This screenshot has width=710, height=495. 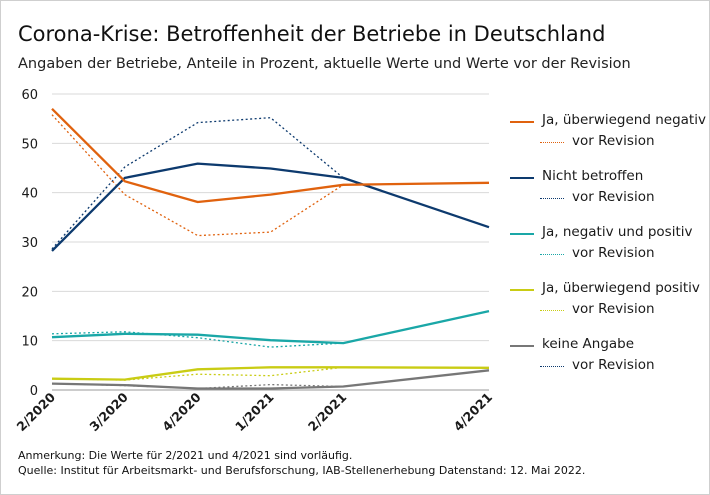 I want to click on y-tick-label: 10, so click(x=29, y=342).